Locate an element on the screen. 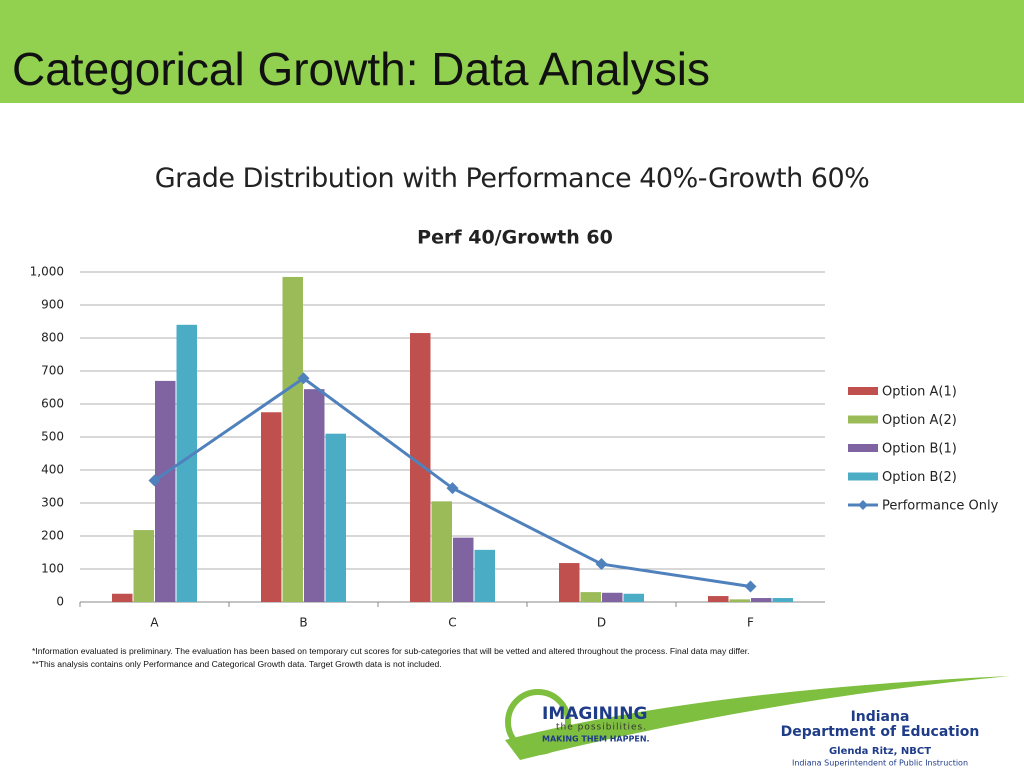  y-tick-label: 600 is located at coordinates (52, 404).